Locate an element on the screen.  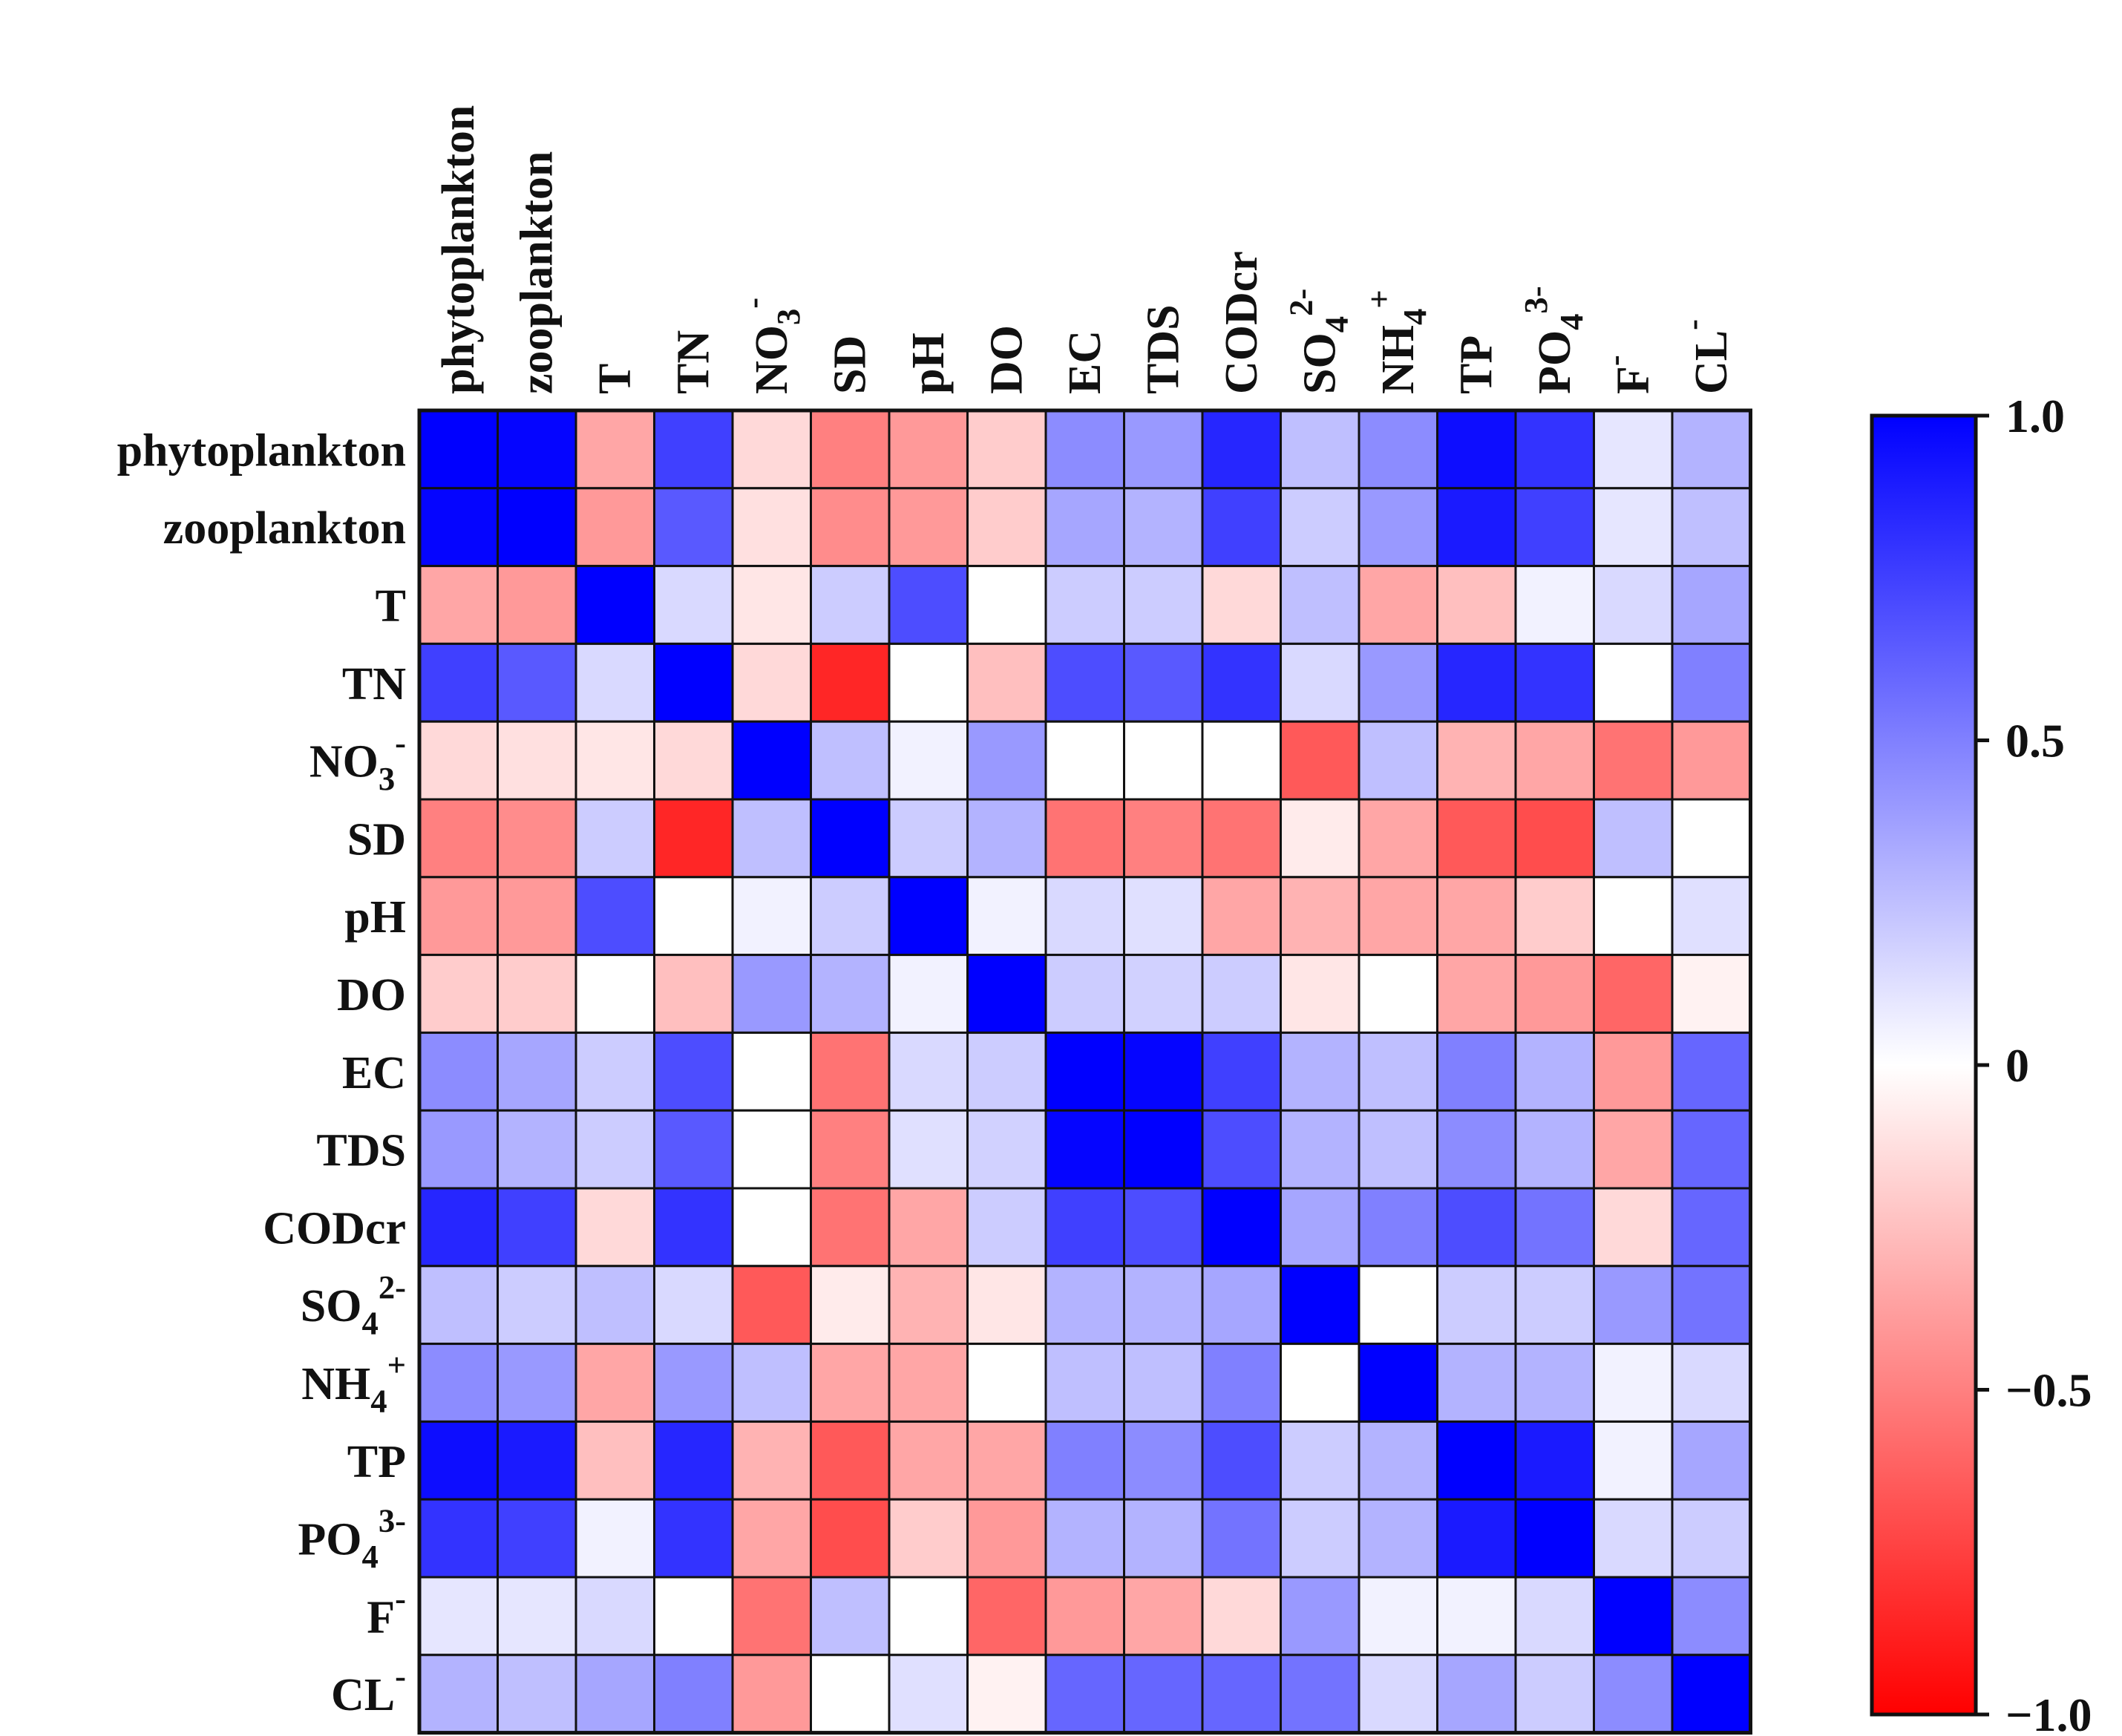
colorbar-tick-label: 0 is located at coordinates (2017, 1065).